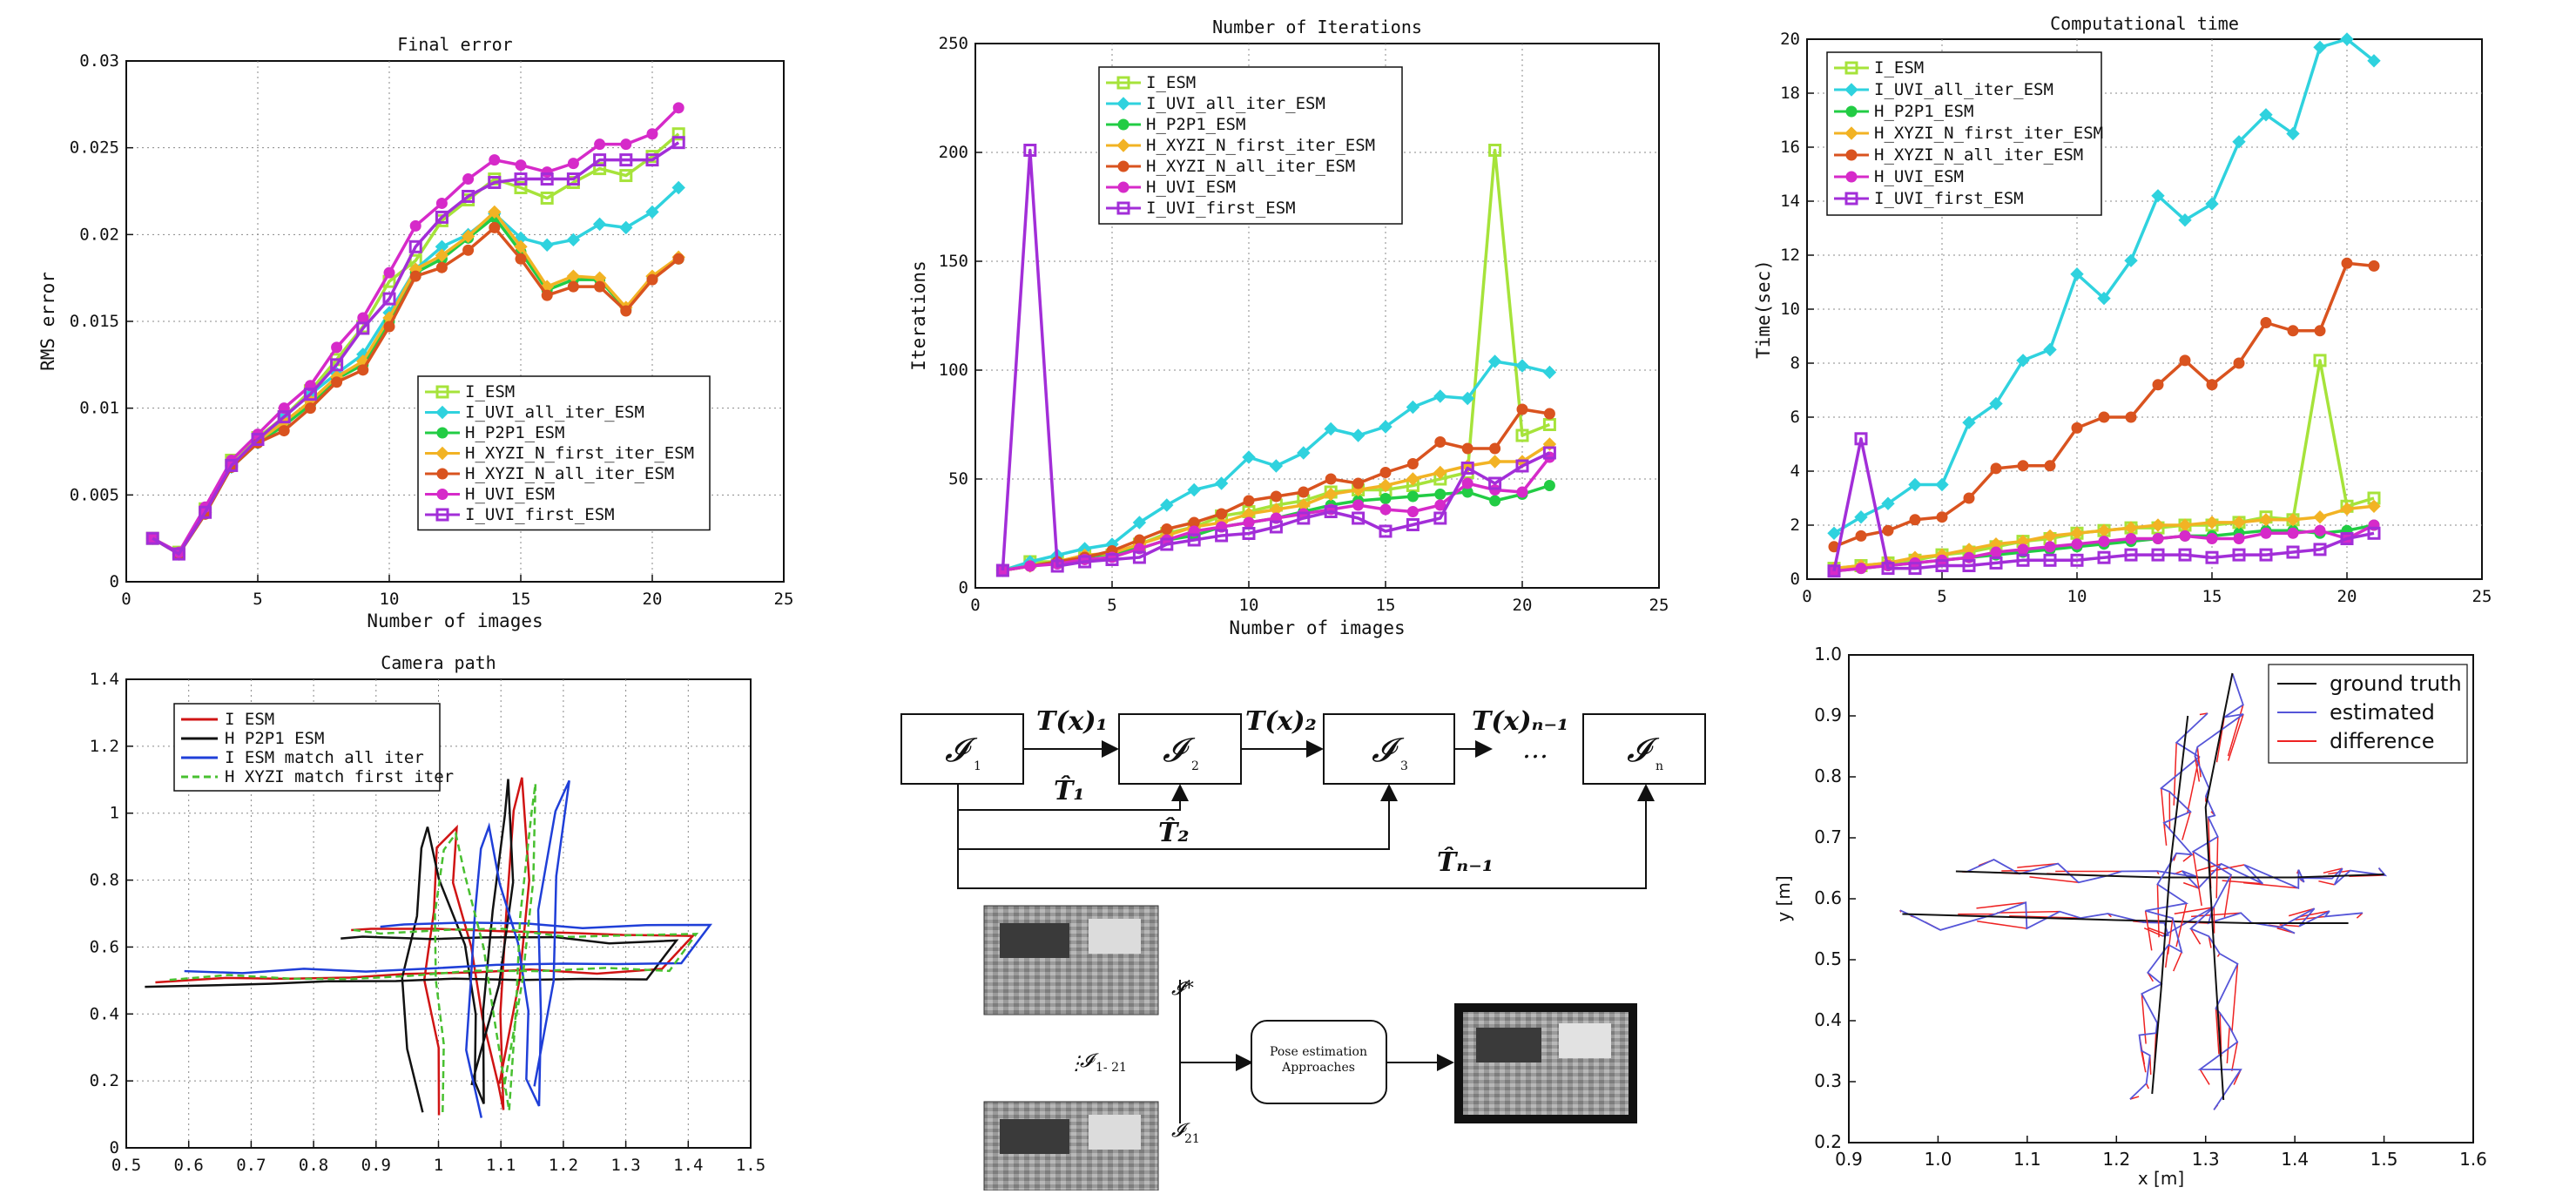 This screenshot has height=1194, width=2576. What do you see at coordinates (953, 152) in the screenshot?
I see `y-tick-label: 200` at bounding box center [953, 152].